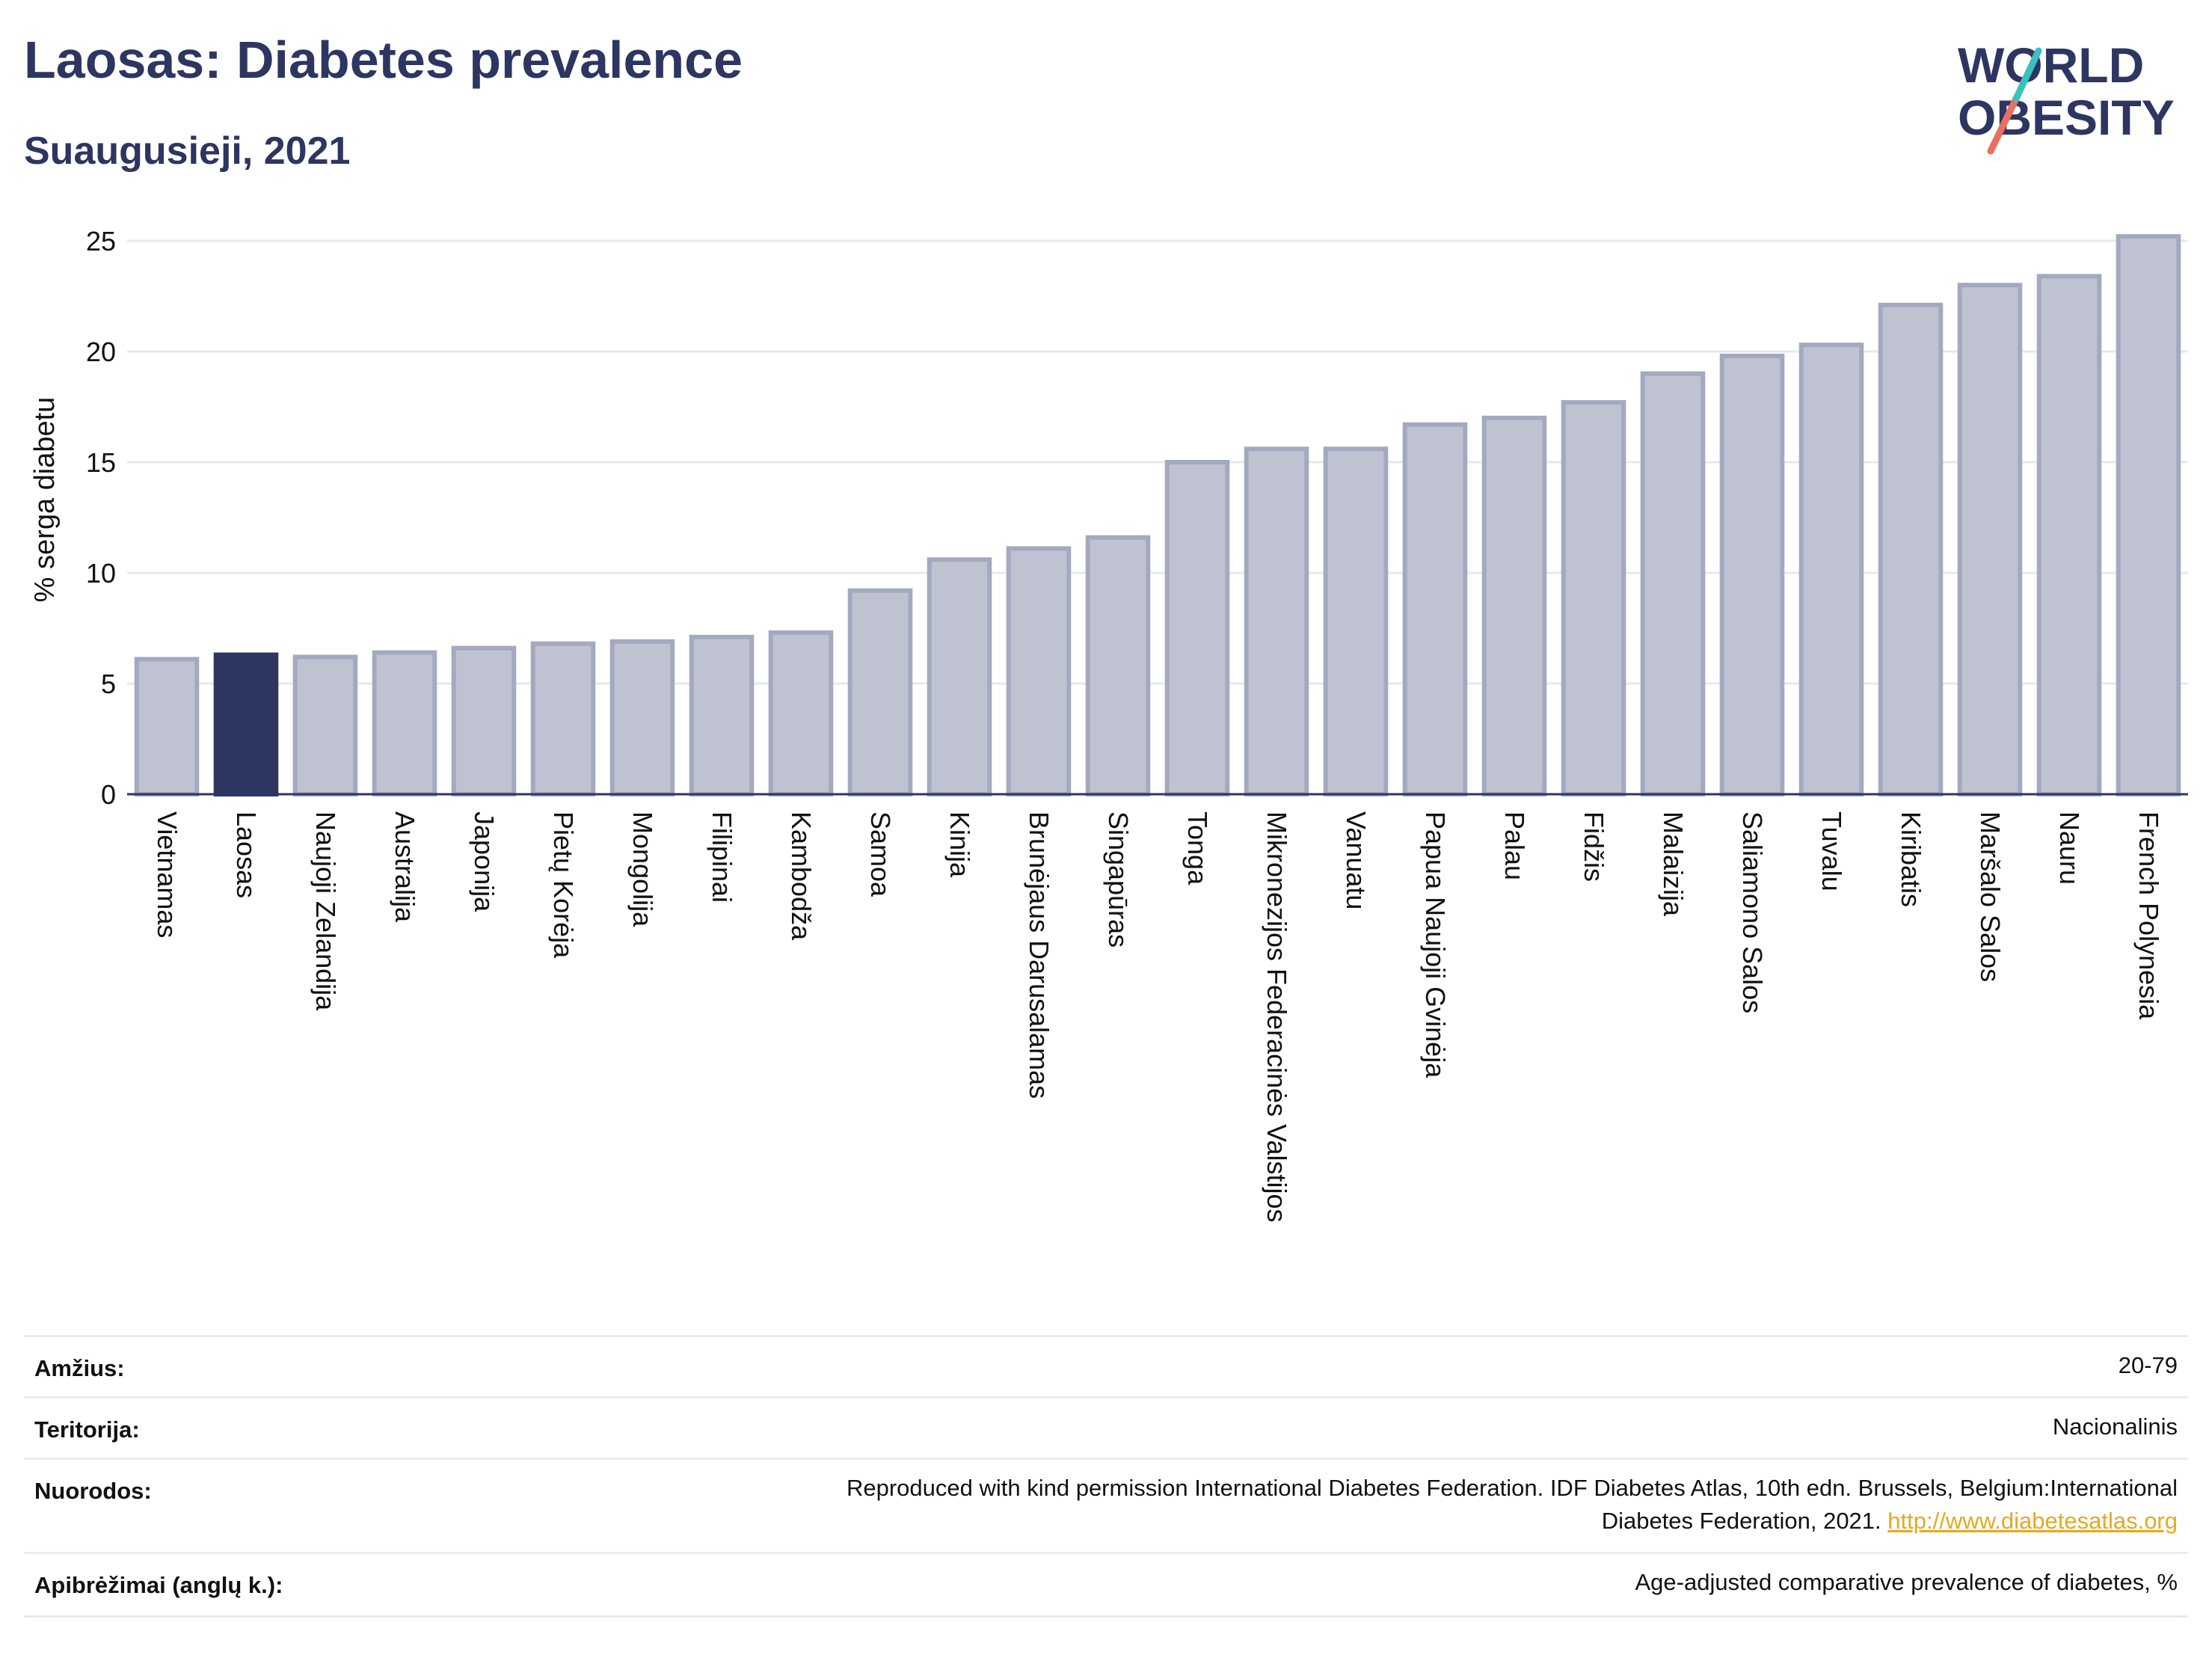 The image size is (2212, 1655). What do you see at coordinates (87, 1429) in the screenshot?
I see `info-label-territory: Teritorija:` at bounding box center [87, 1429].